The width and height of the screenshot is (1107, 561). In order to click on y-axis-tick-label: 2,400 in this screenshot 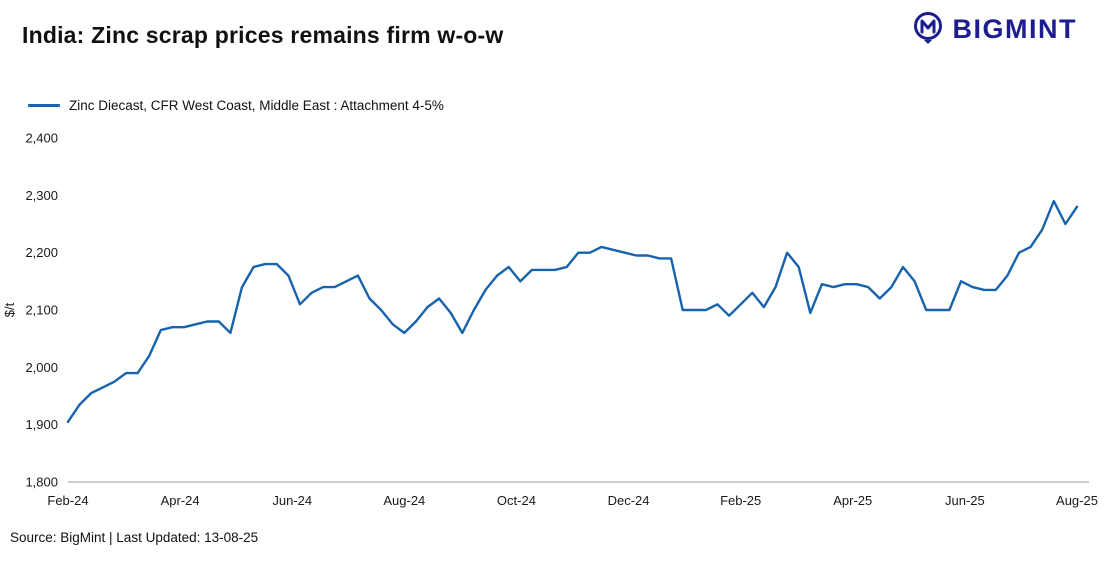, I will do `click(41, 138)`.